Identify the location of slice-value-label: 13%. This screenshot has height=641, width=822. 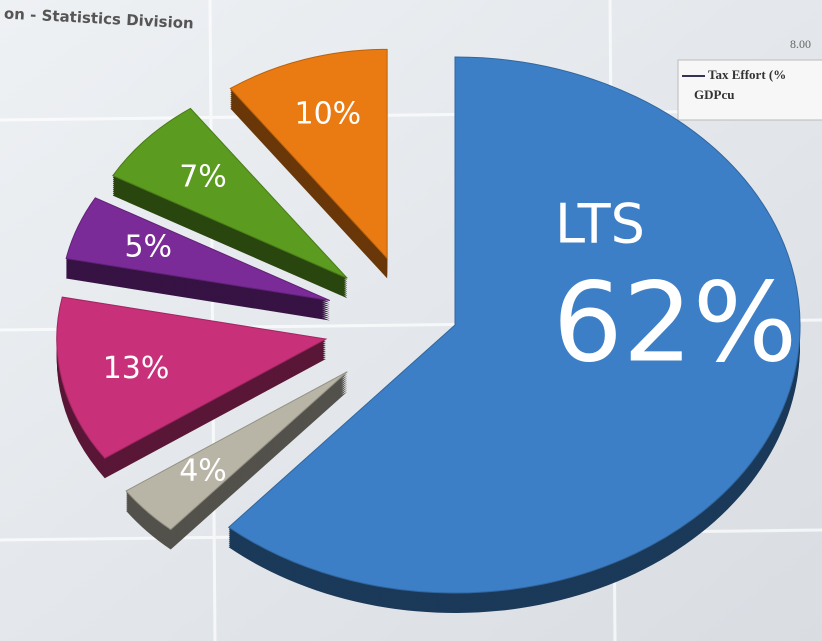
(136, 368).